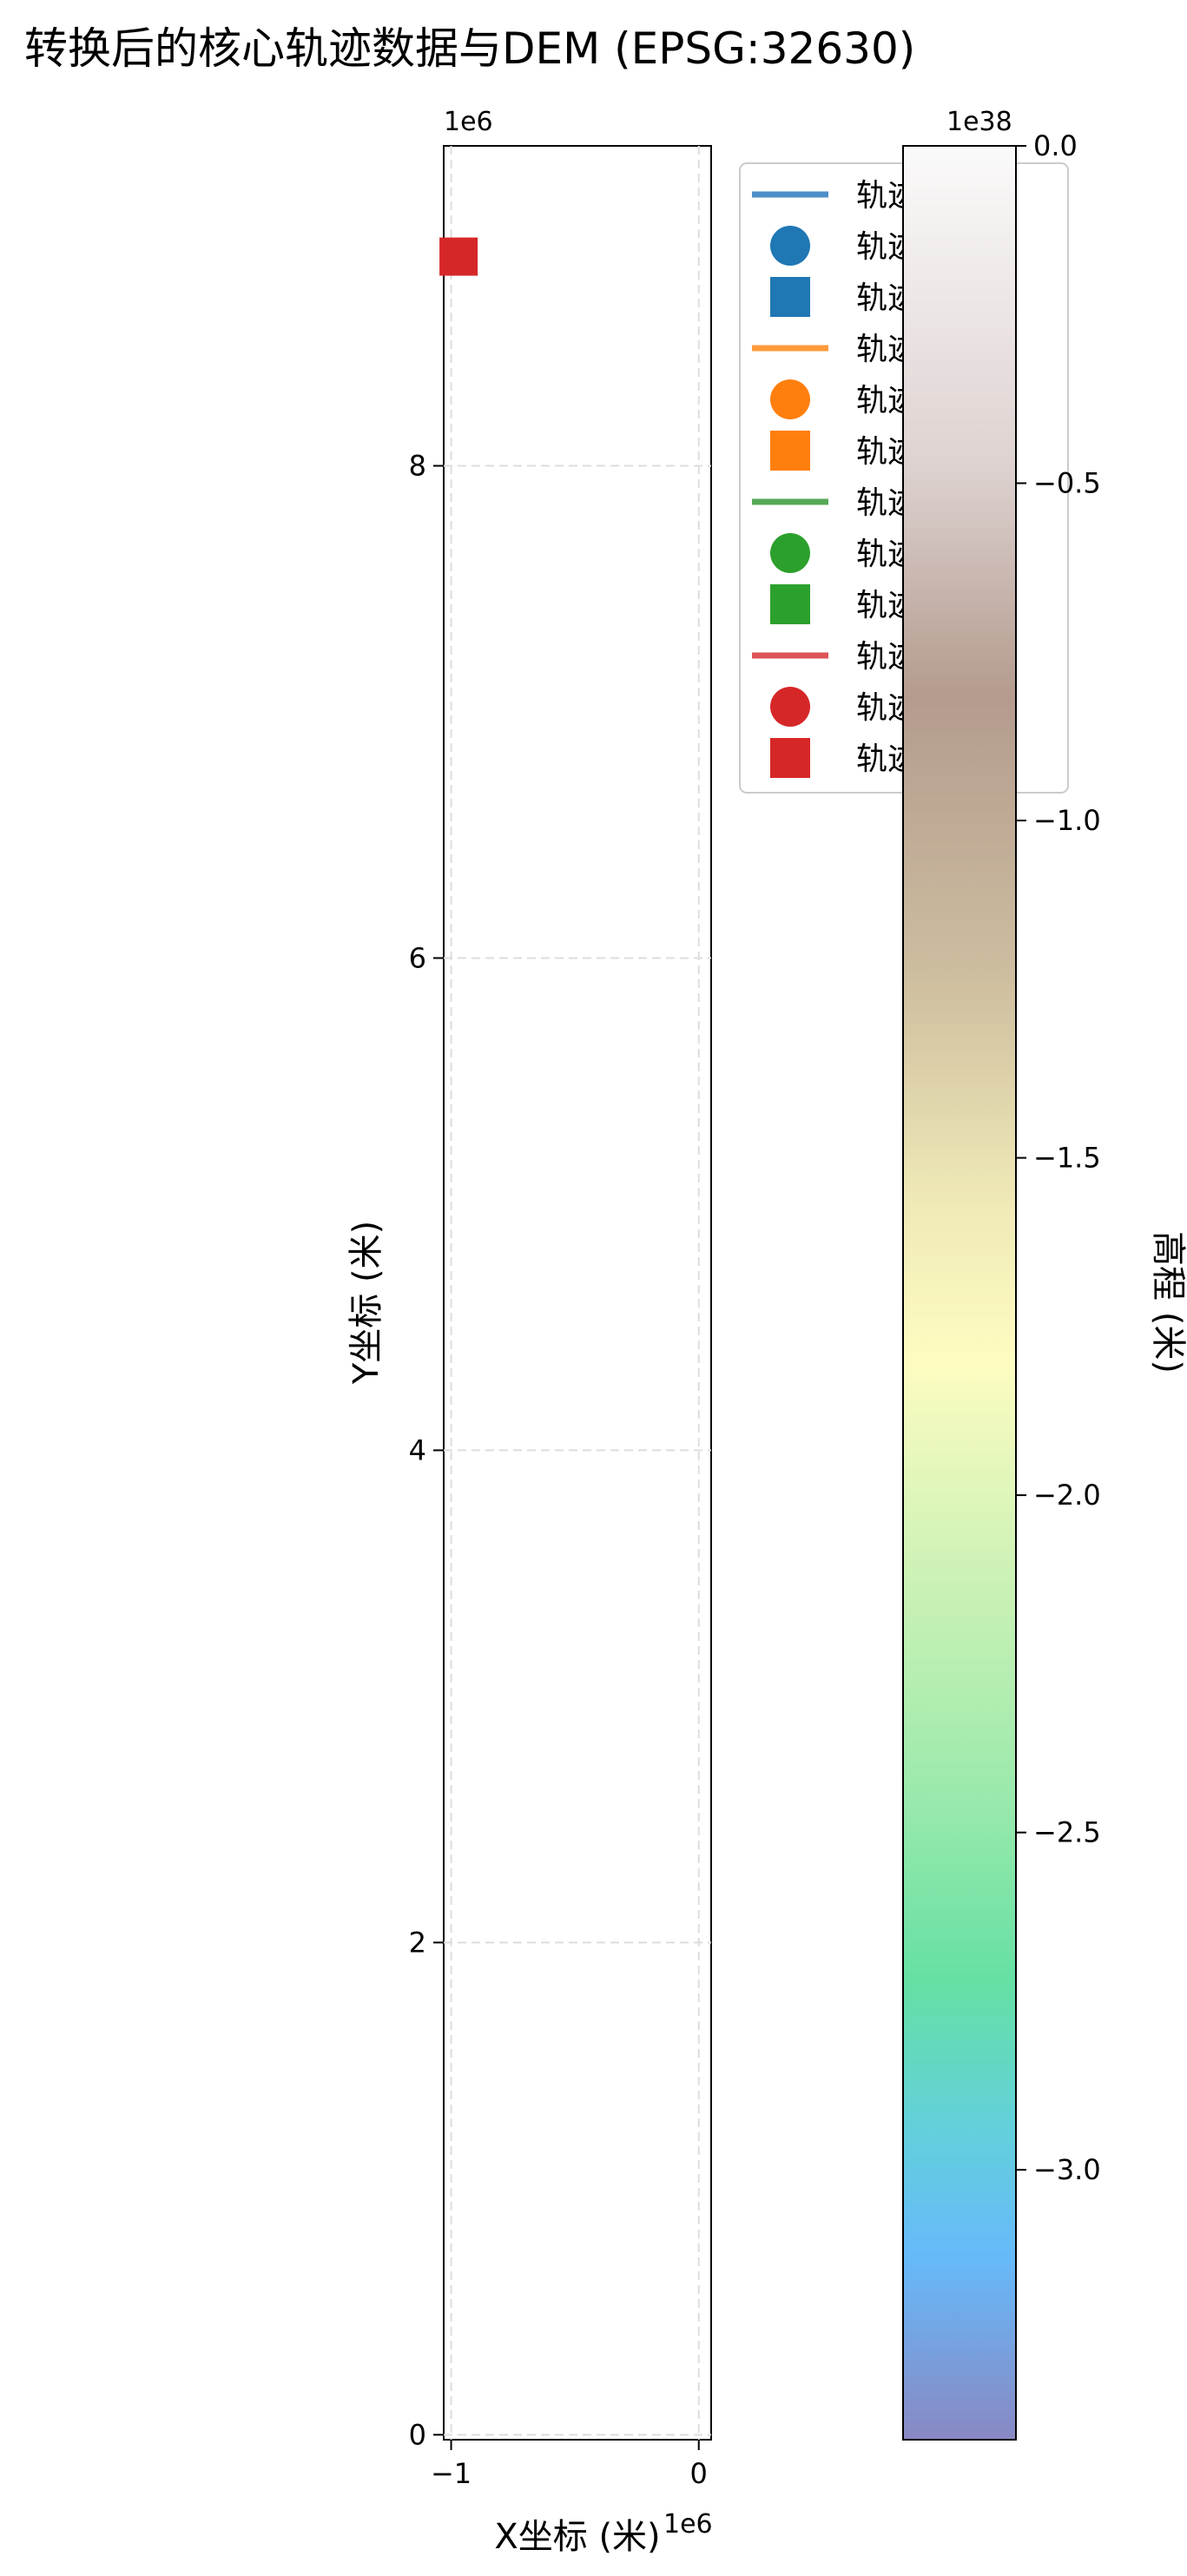 This screenshot has height=2576, width=1187. I want to click on colorbar-tick-label: −1.0, so click(1067, 820).